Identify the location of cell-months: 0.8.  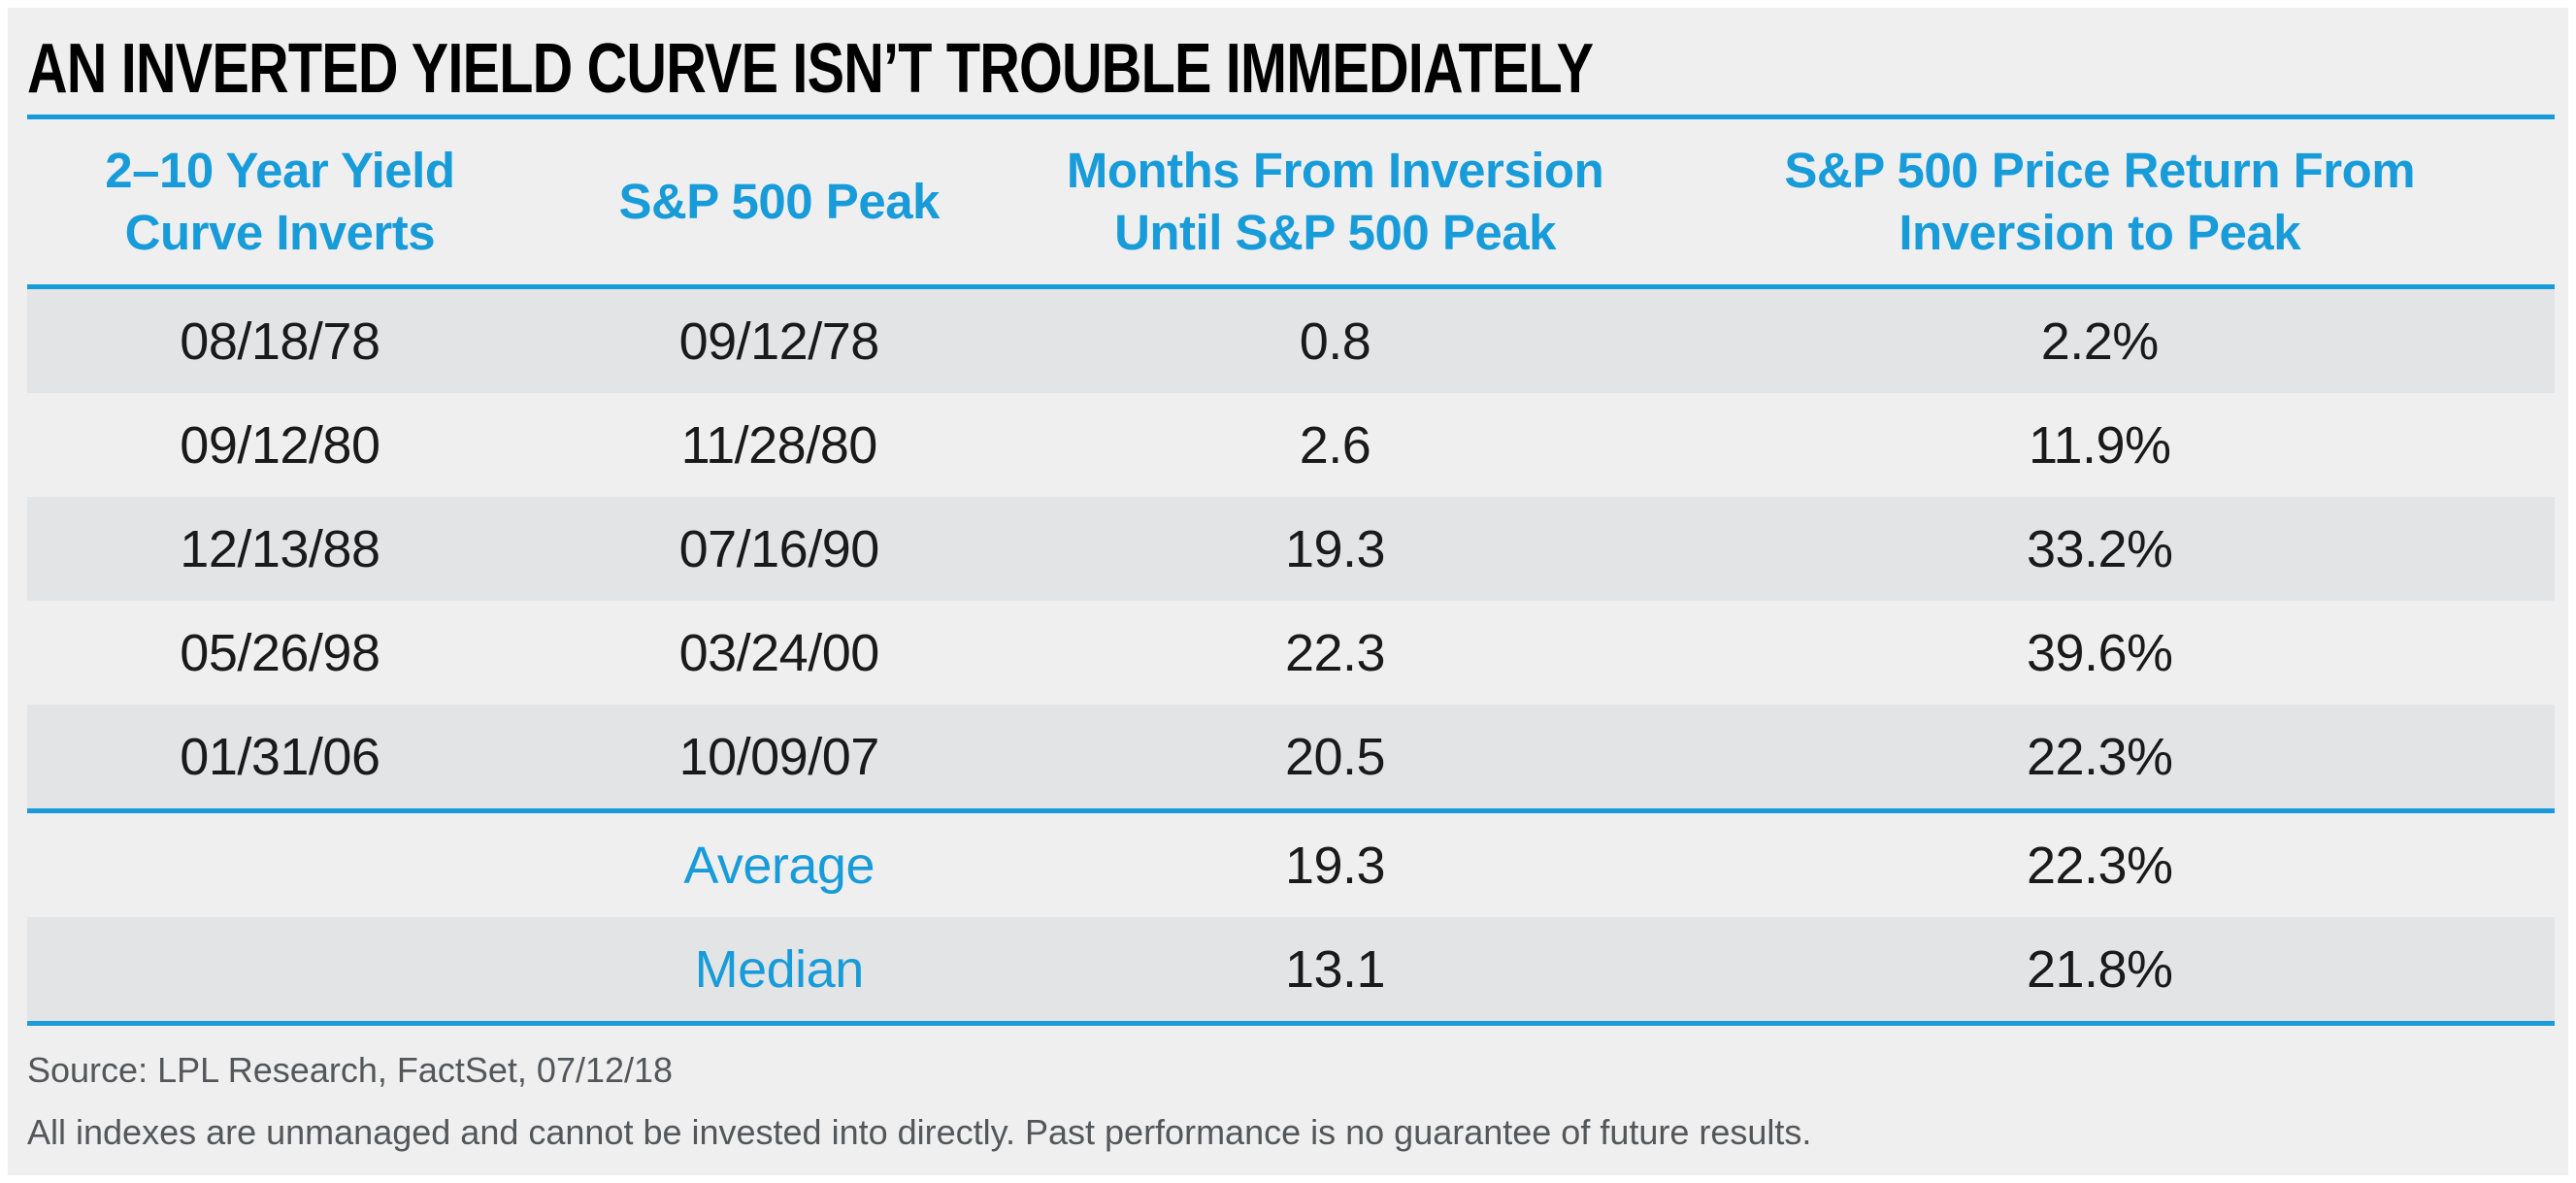
(1335, 341).